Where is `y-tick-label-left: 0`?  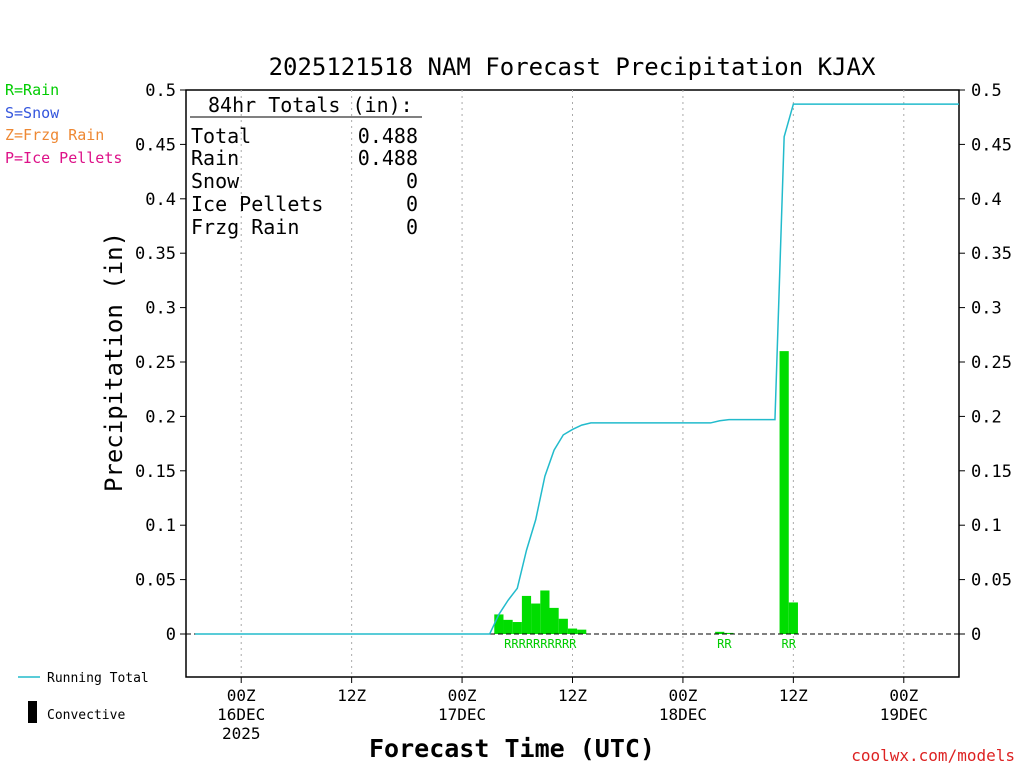 y-tick-label-left: 0 is located at coordinates (171, 635).